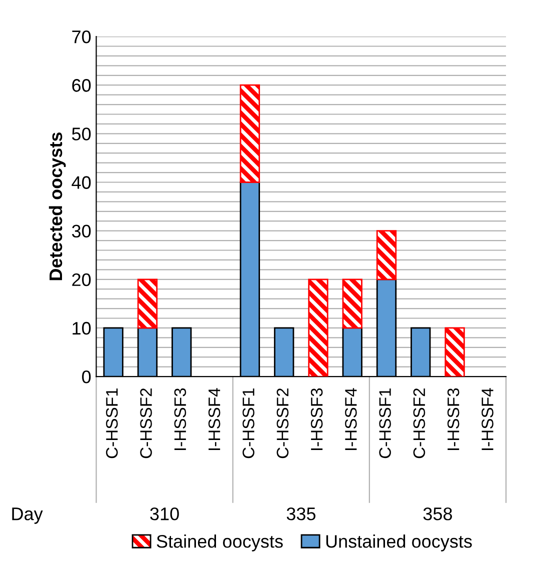  Describe the element at coordinates (437, 513) in the screenshot. I see `text: 358` at that location.